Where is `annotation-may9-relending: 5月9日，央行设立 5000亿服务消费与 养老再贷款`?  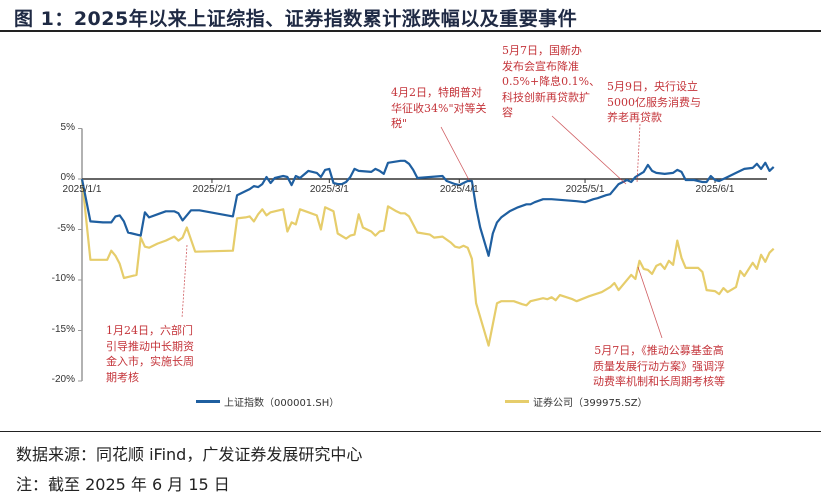
annotation-may9-relending: 5月9日，央行设立 5000亿服务消费与 养老再贷款 is located at coordinates (654, 102).